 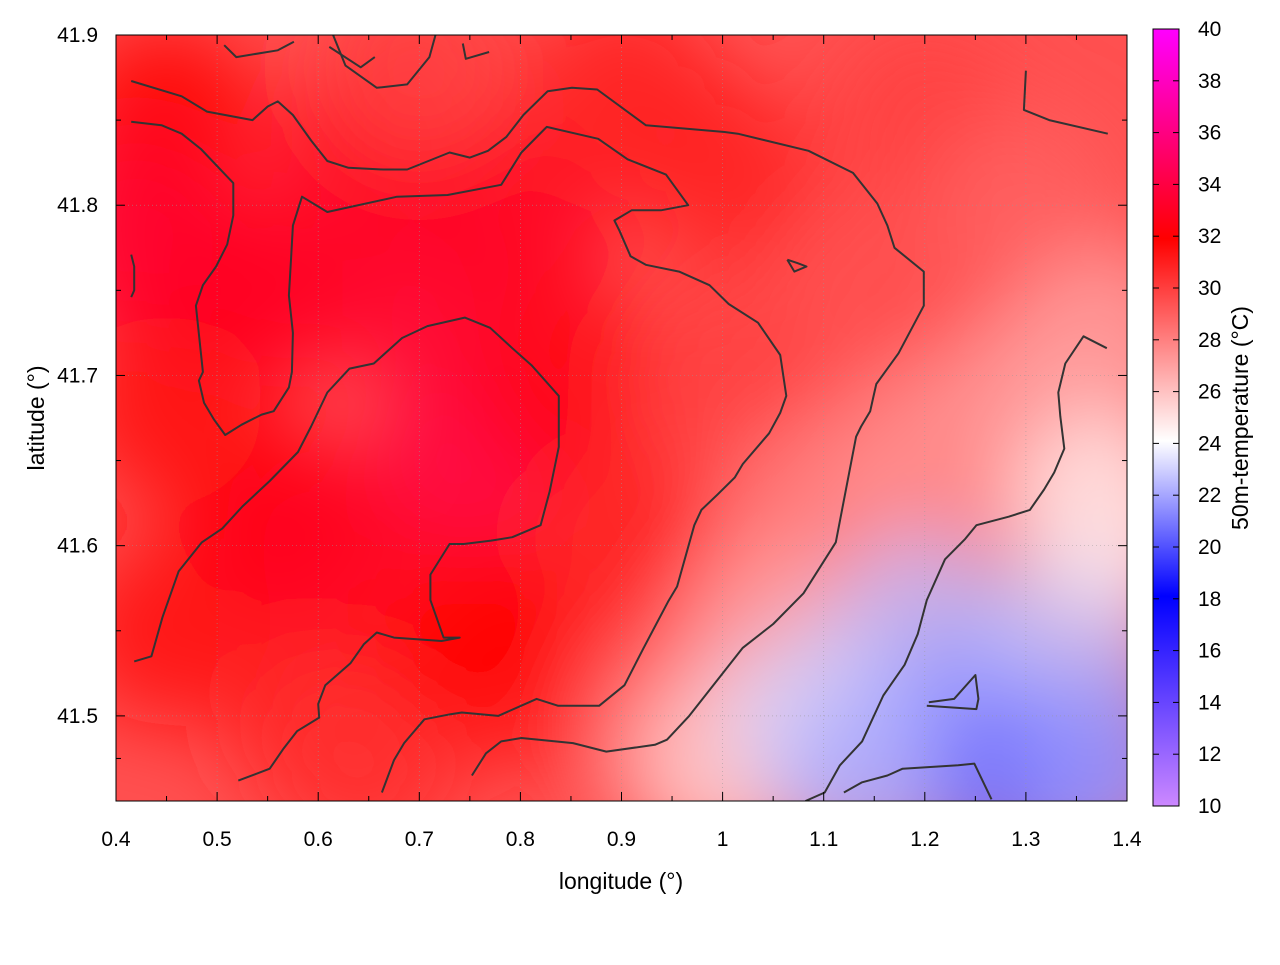 What do you see at coordinates (1209, 29) in the screenshot?
I see `colorbar-tick-label: 40` at bounding box center [1209, 29].